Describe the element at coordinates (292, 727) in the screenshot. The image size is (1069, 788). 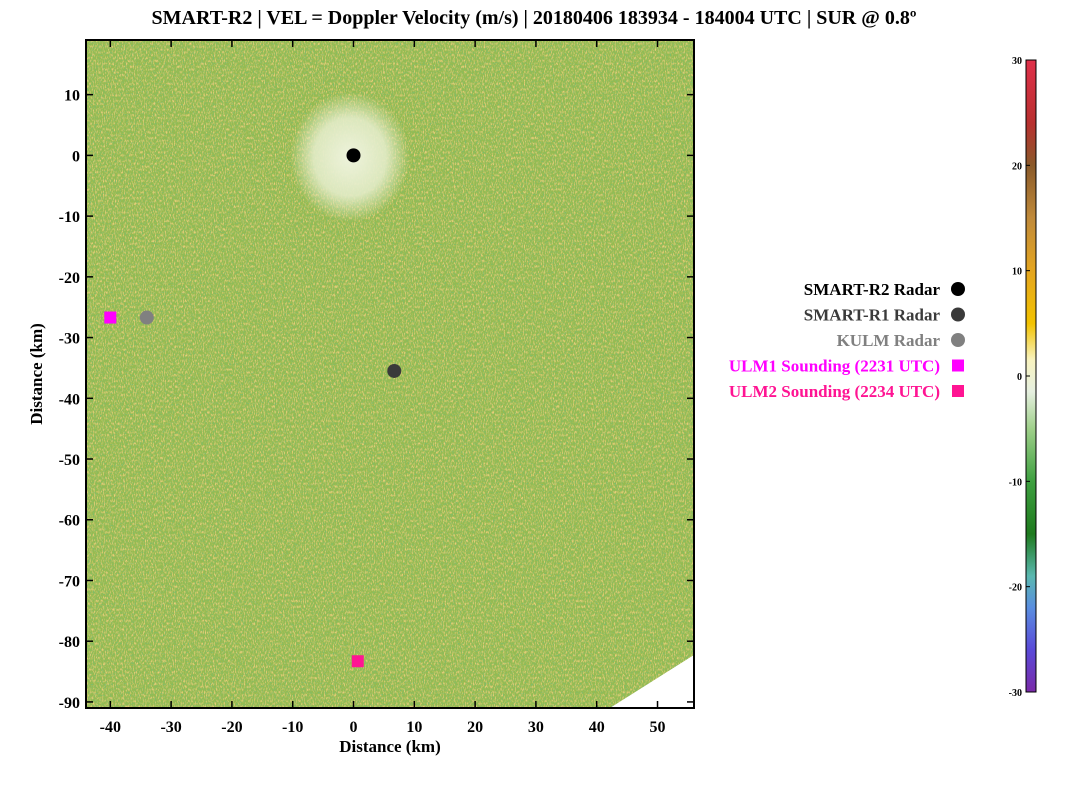
I see `x-tick-label: -10` at that location.